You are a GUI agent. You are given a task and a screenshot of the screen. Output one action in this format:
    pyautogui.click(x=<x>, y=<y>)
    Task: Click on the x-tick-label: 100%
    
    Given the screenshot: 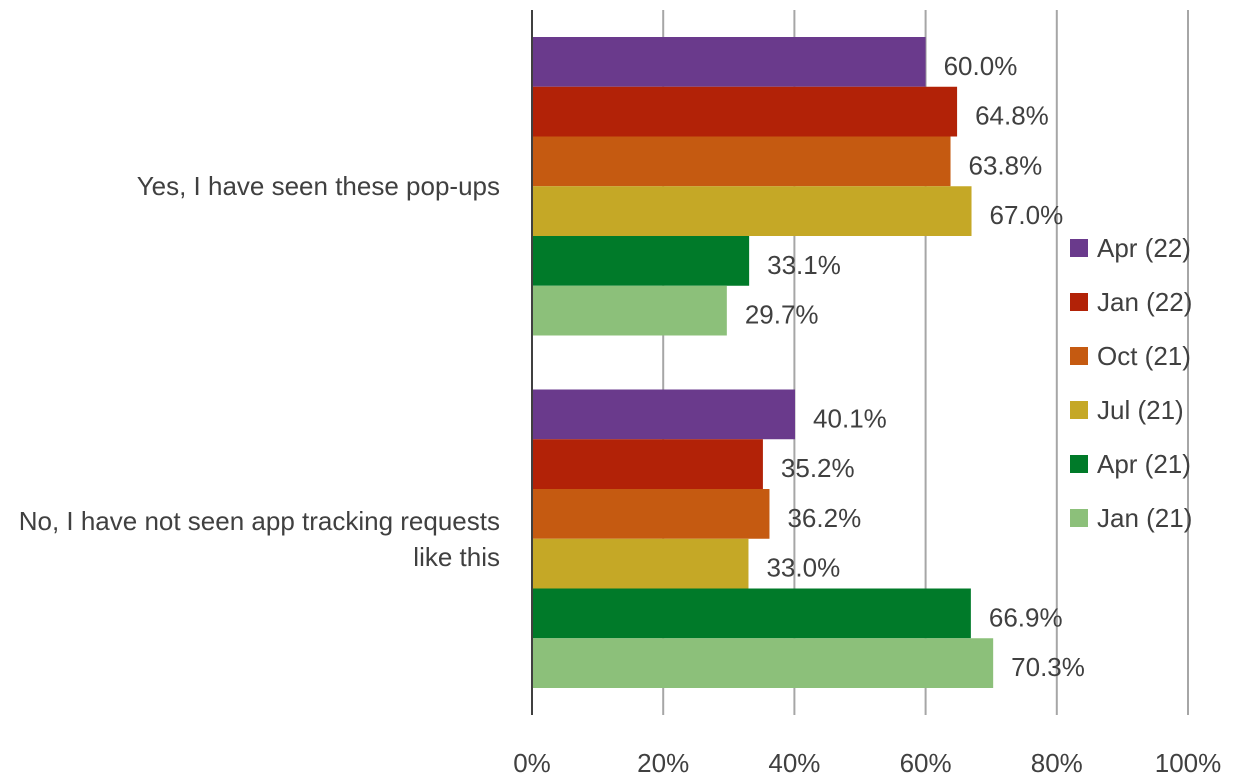 What is the action you would take?
    pyautogui.click(x=1188, y=761)
    